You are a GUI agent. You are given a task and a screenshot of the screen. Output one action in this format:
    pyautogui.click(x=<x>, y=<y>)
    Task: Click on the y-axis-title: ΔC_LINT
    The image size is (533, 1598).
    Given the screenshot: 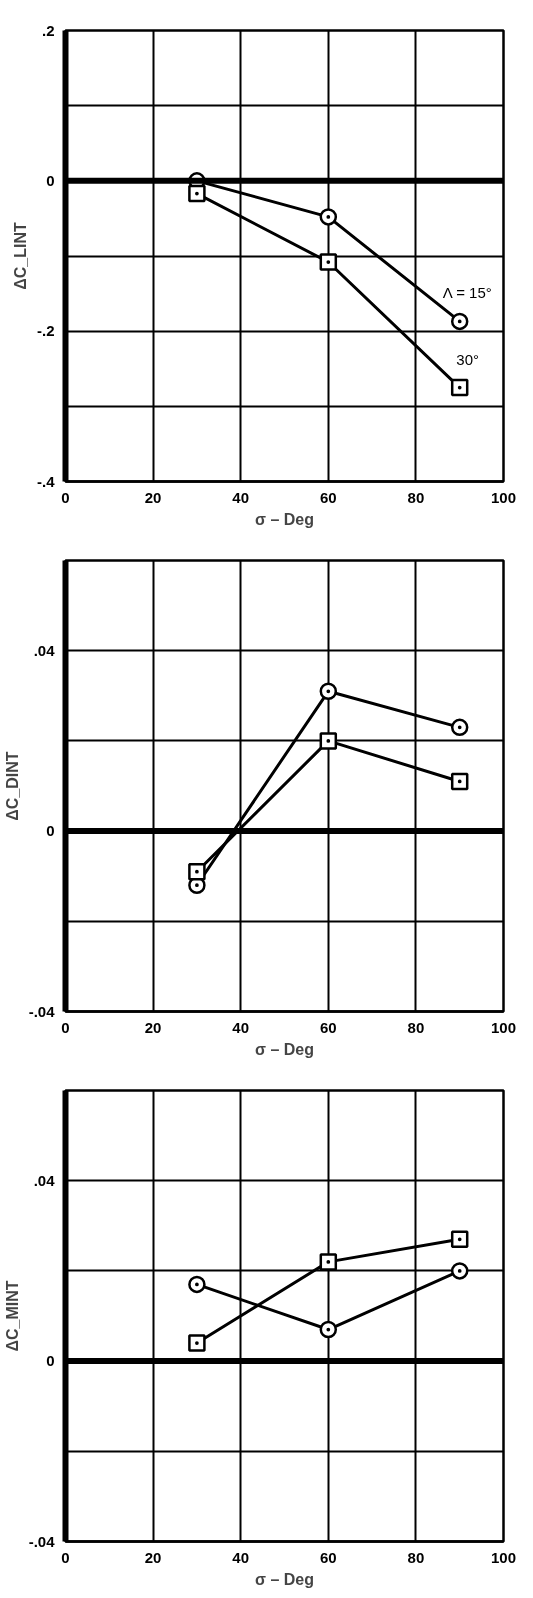 What is the action you would take?
    pyautogui.click(x=20, y=256)
    